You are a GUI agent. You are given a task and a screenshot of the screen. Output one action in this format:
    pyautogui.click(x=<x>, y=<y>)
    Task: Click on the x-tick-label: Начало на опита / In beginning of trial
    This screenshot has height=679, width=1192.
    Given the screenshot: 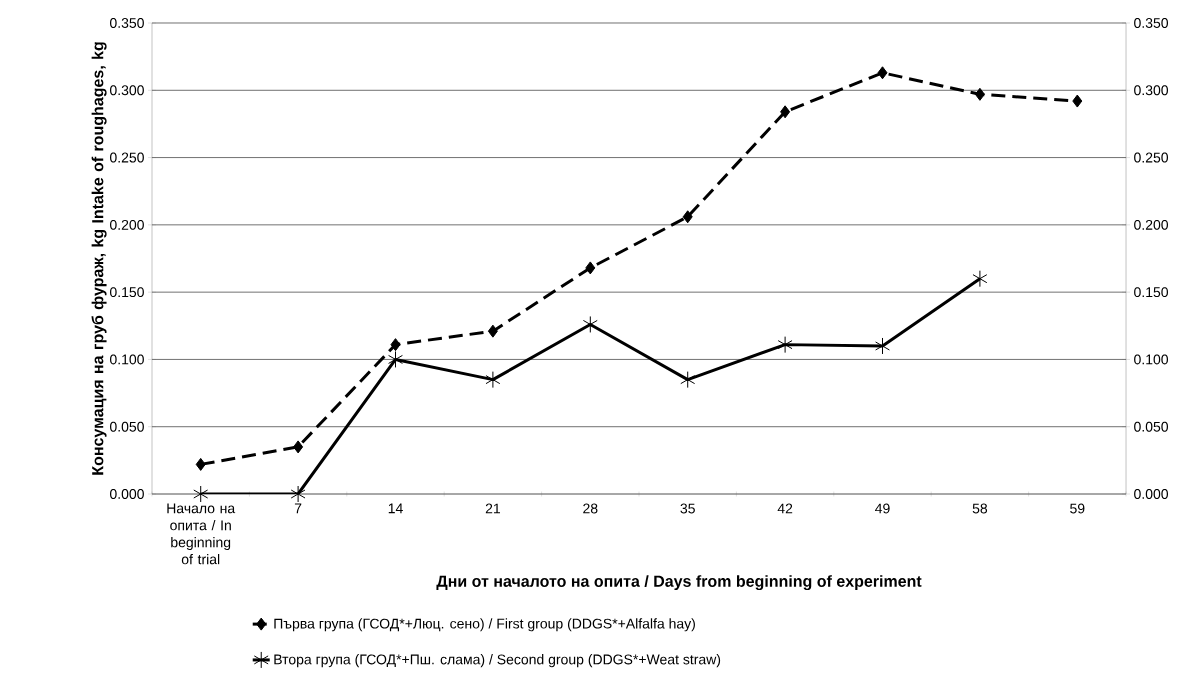 What is the action you would take?
    pyautogui.click(x=201, y=534)
    